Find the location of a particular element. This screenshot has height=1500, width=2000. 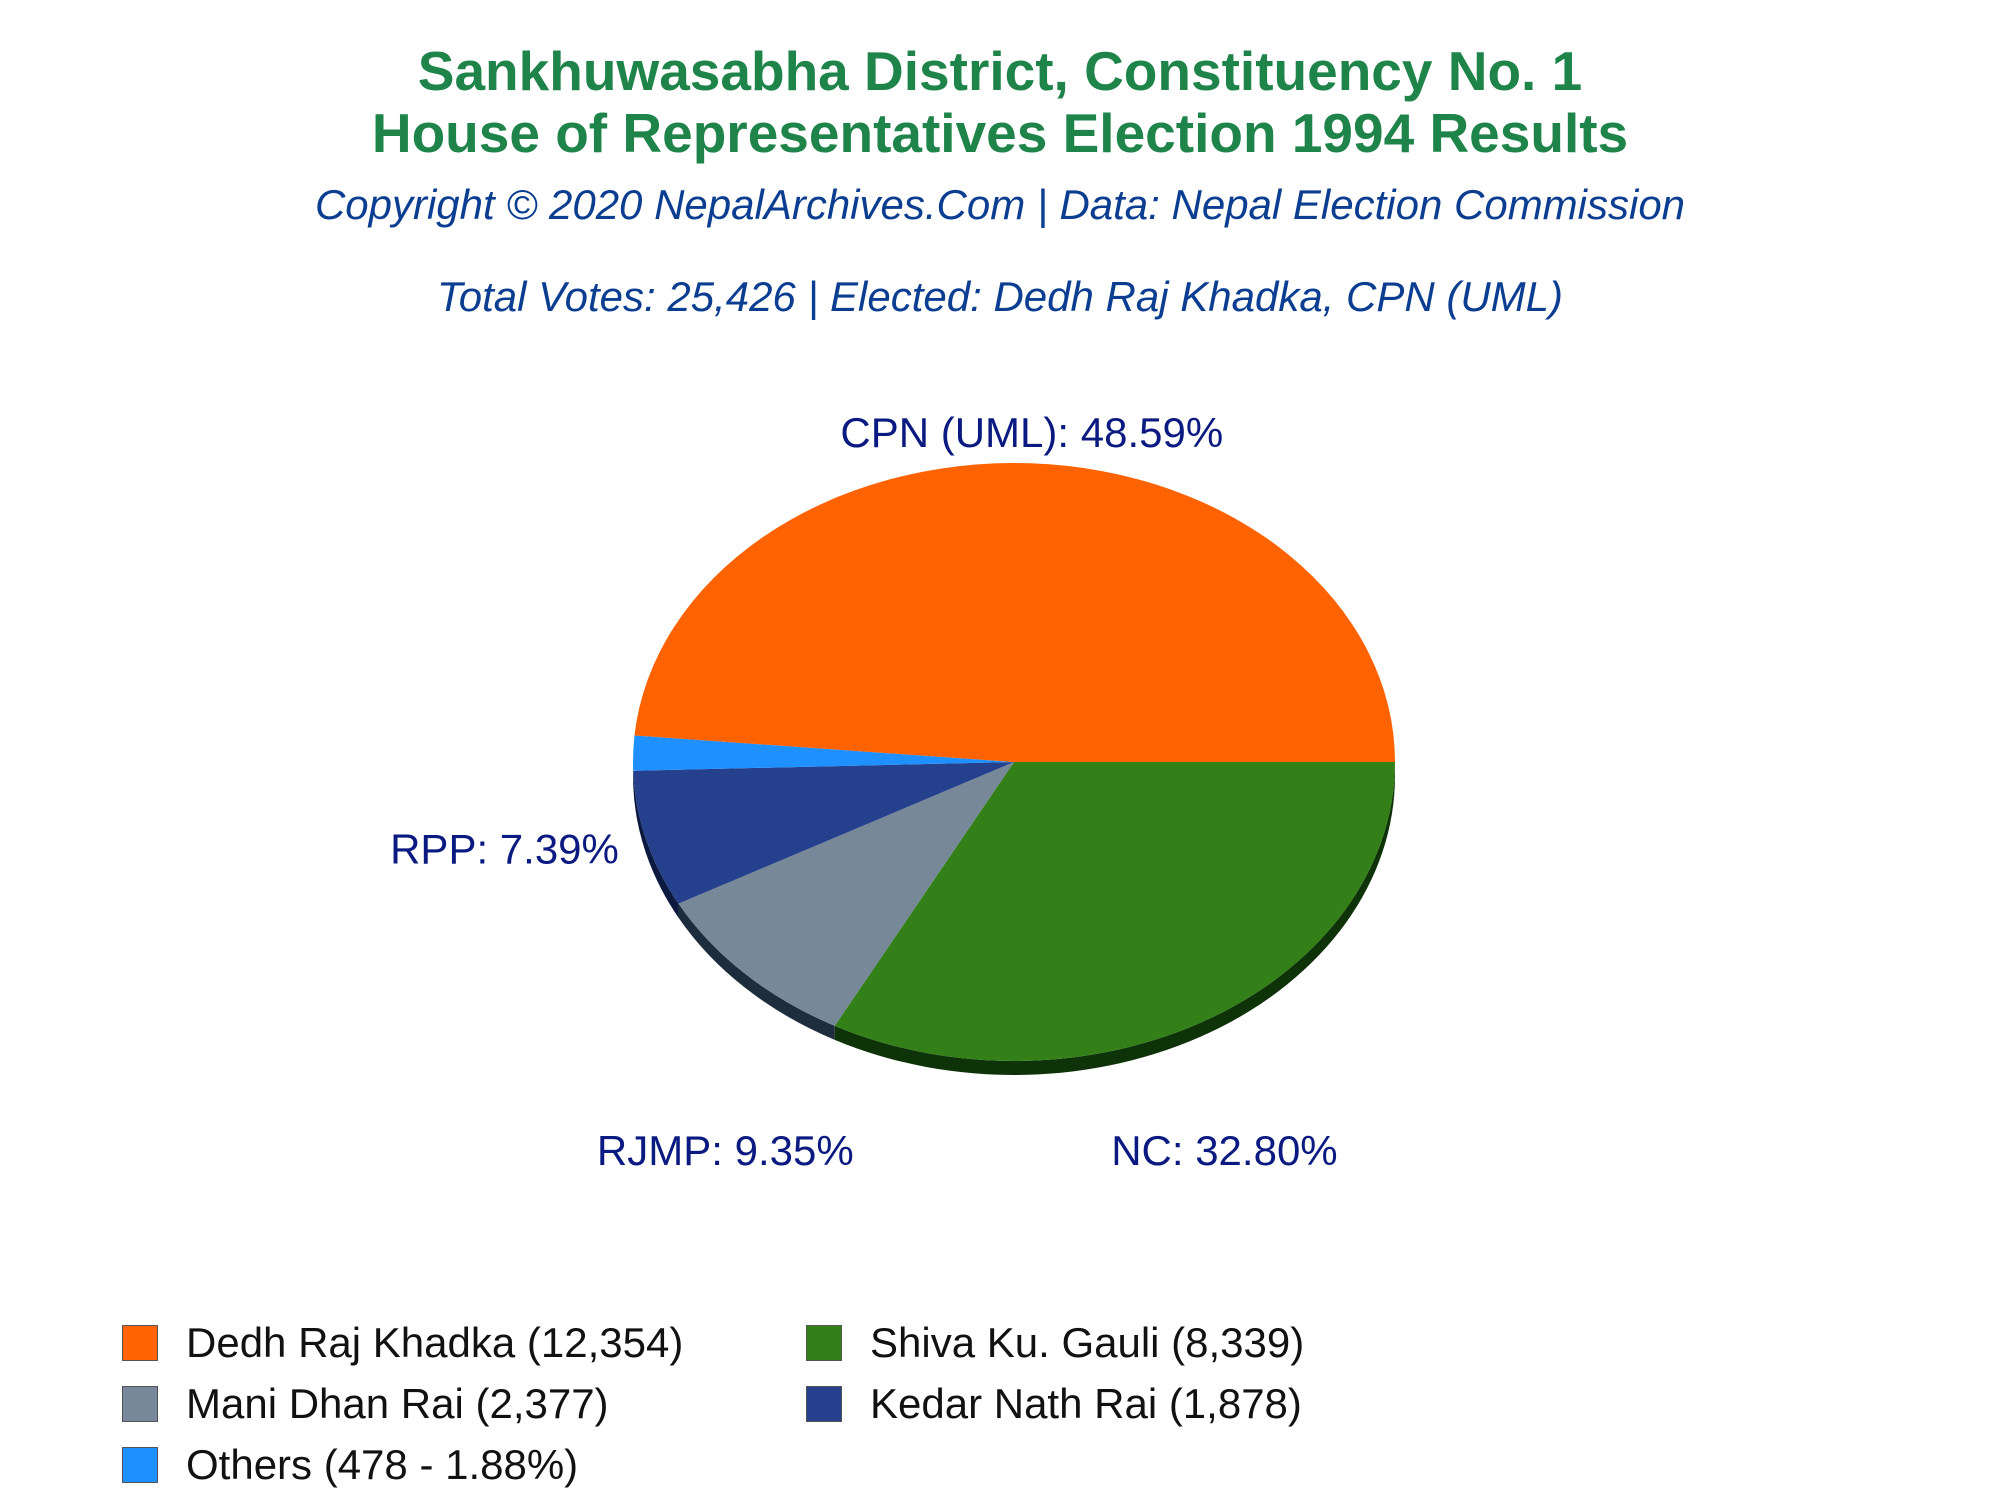

pie-side-nc is located at coordinates (1114, 919).